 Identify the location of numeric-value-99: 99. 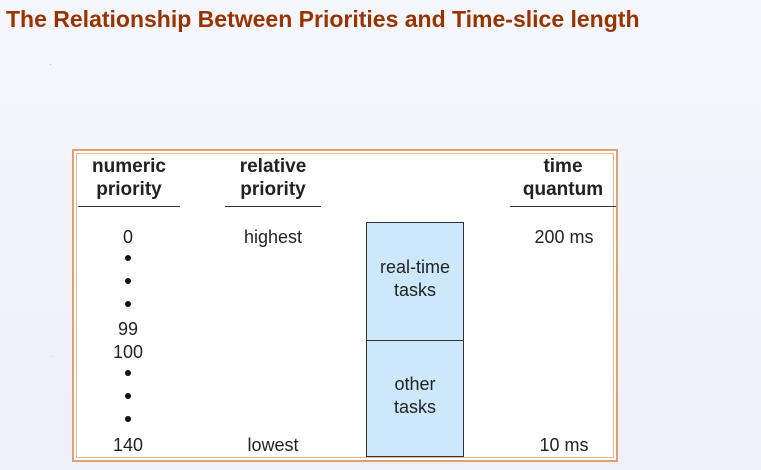
(128, 329).